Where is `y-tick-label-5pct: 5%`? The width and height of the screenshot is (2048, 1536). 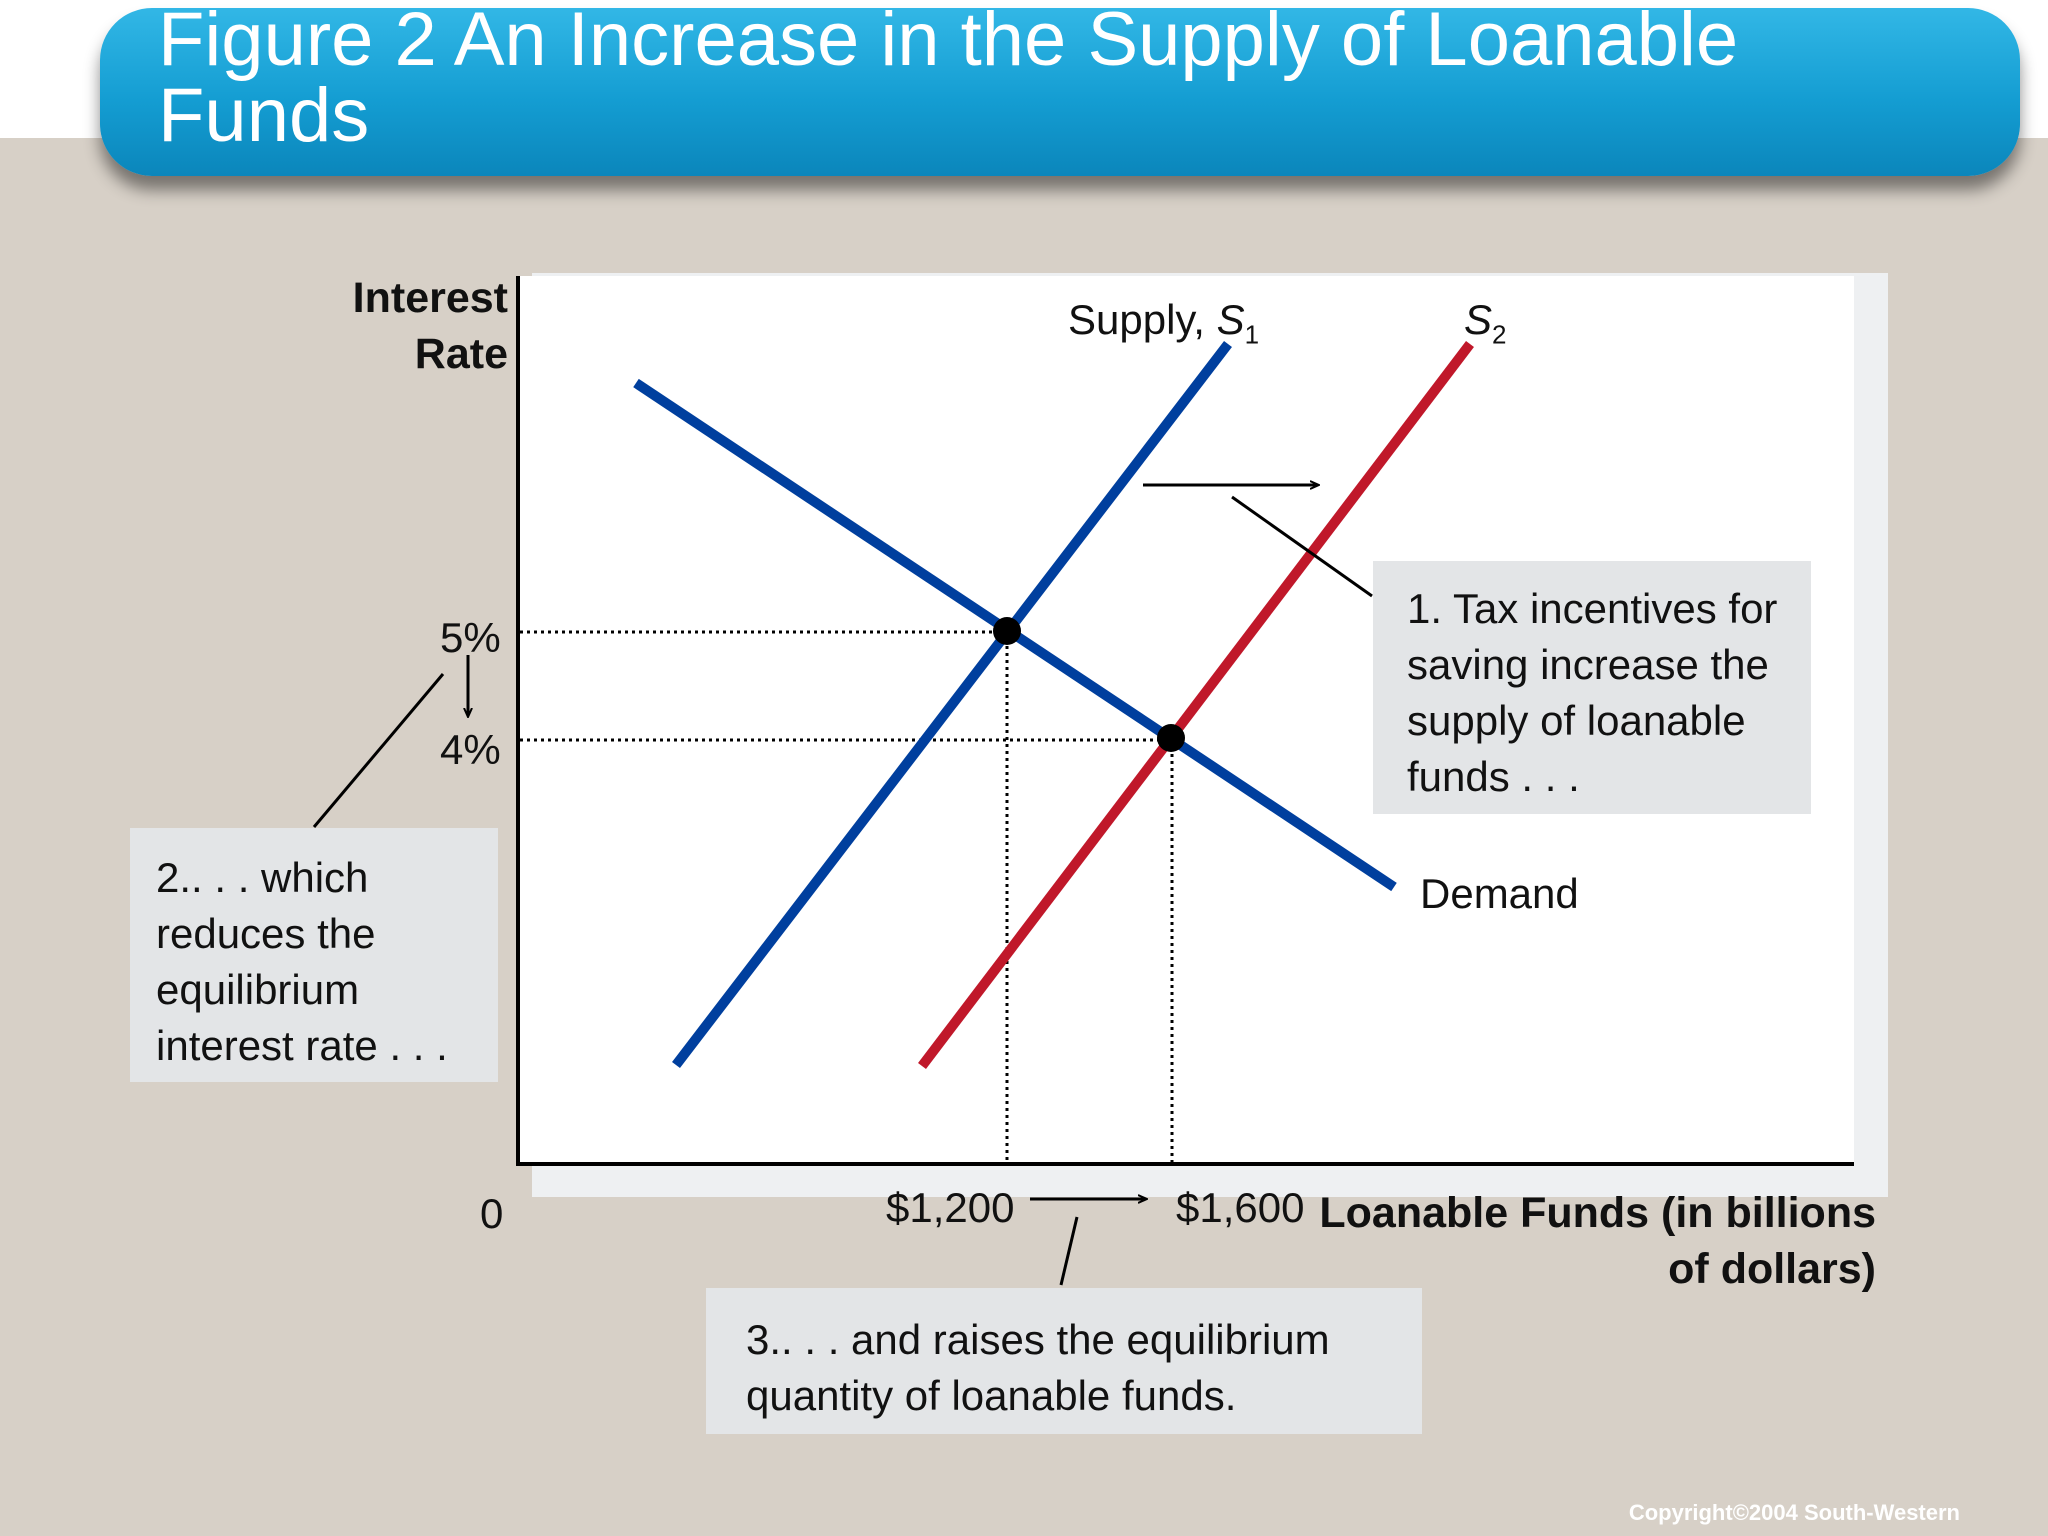 y-tick-label-5pct: 5% is located at coordinates (470, 637).